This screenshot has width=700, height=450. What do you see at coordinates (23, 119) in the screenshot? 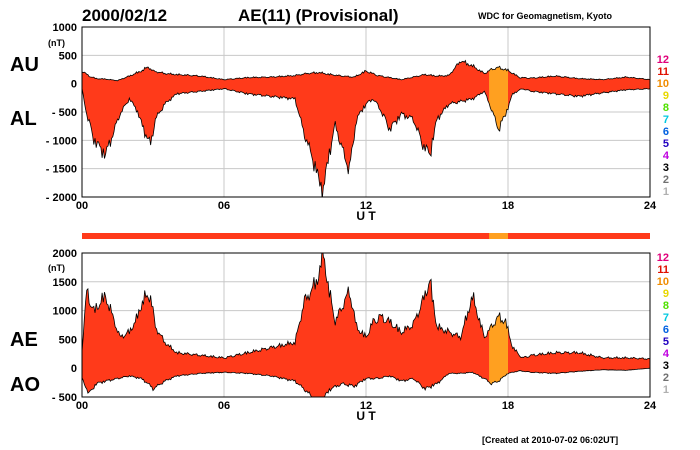
I see `al-label: AL` at bounding box center [23, 119].